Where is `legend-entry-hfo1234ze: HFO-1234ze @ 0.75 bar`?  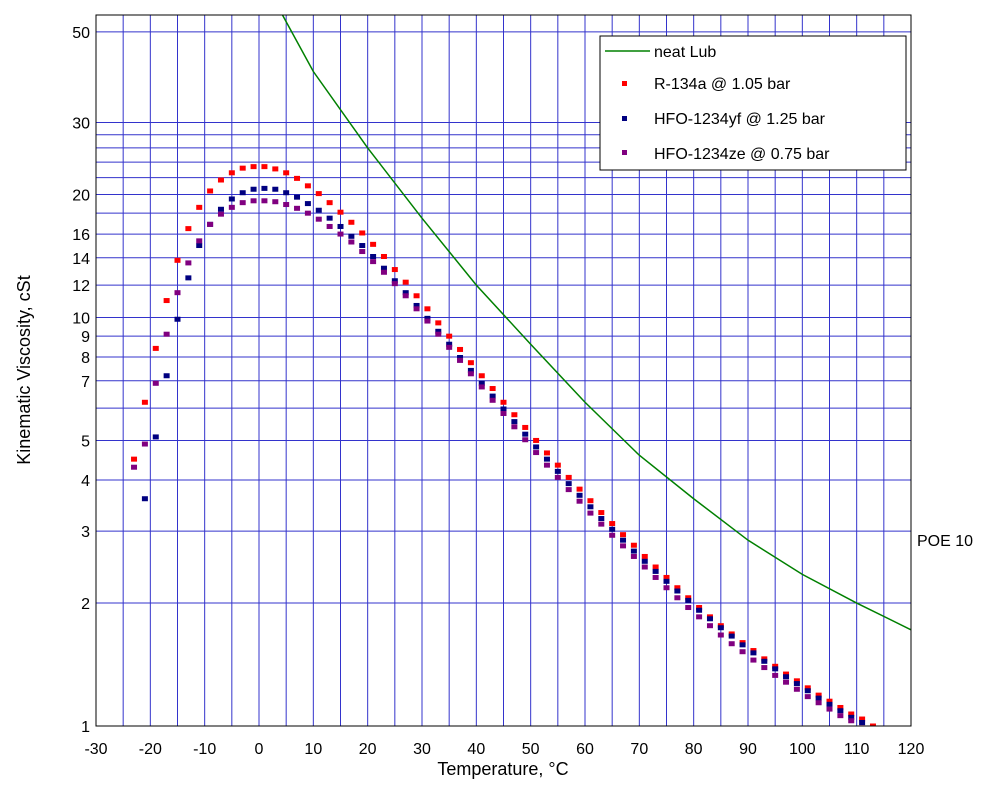 legend-entry-hfo1234ze: HFO-1234ze @ 0.75 bar is located at coordinates (726, 154).